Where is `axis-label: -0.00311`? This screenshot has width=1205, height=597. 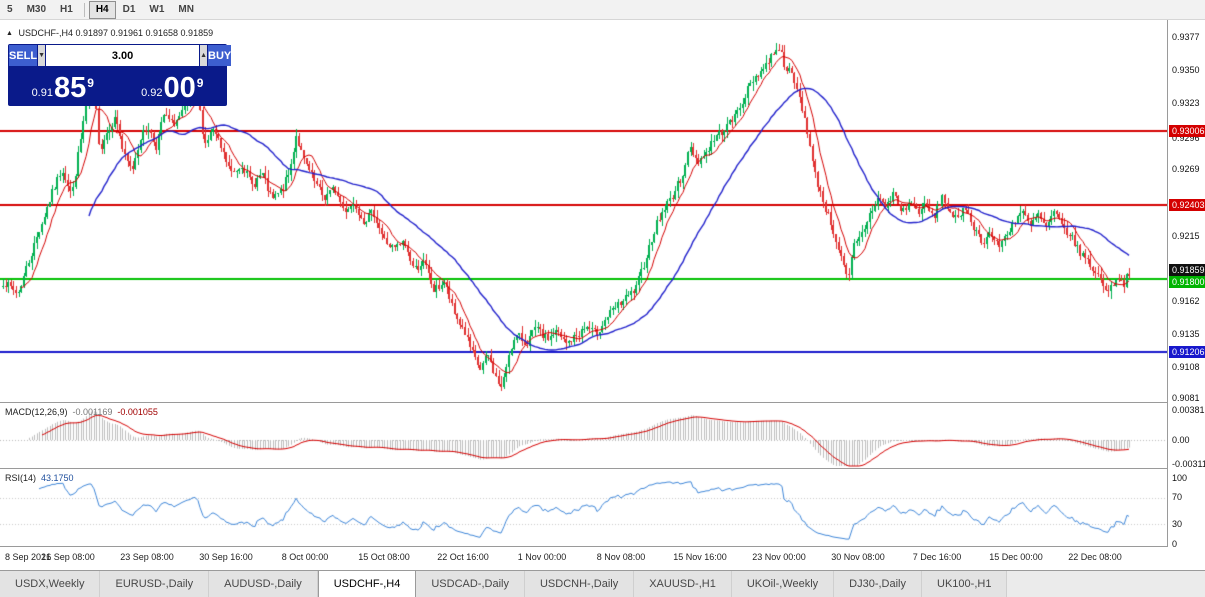 axis-label: -0.00311 is located at coordinates (1188, 464).